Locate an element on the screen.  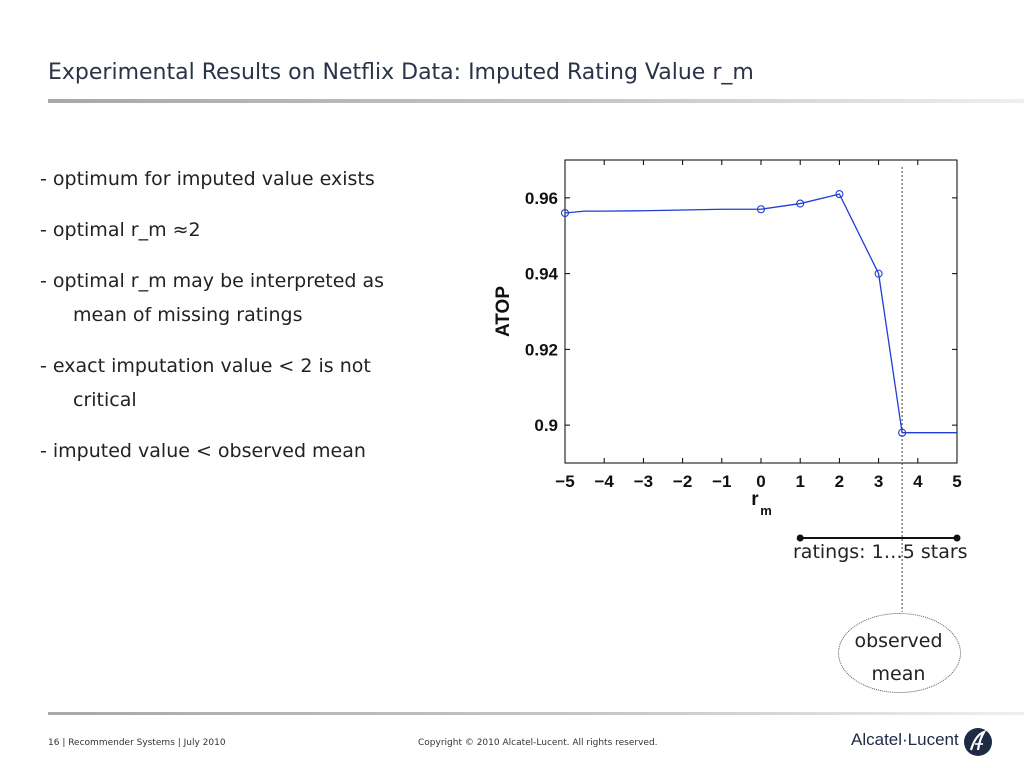
x-tick-label: 4 is located at coordinates (918, 481).